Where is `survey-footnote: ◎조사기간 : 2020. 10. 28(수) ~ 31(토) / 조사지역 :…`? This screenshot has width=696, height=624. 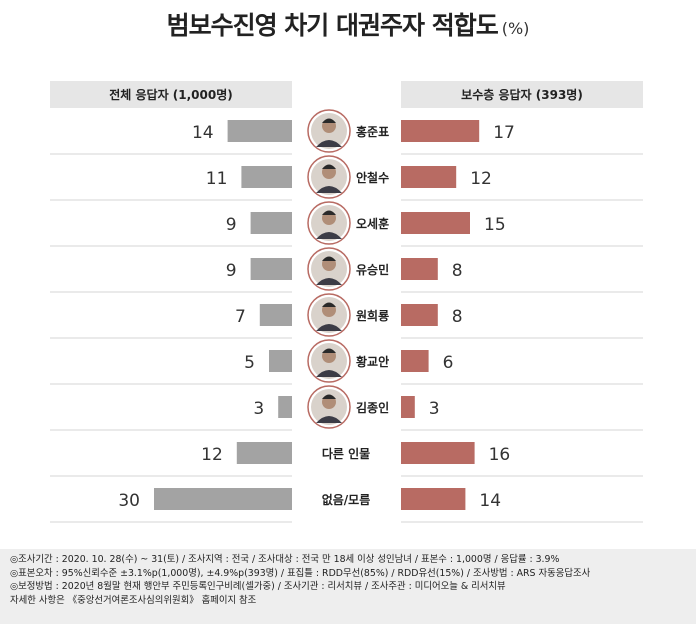 survey-footnote: ◎조사기간 : 2020. 10. 28(수) ~ 31(토) / 조사지역 :… is located at coordinates (348, 586).